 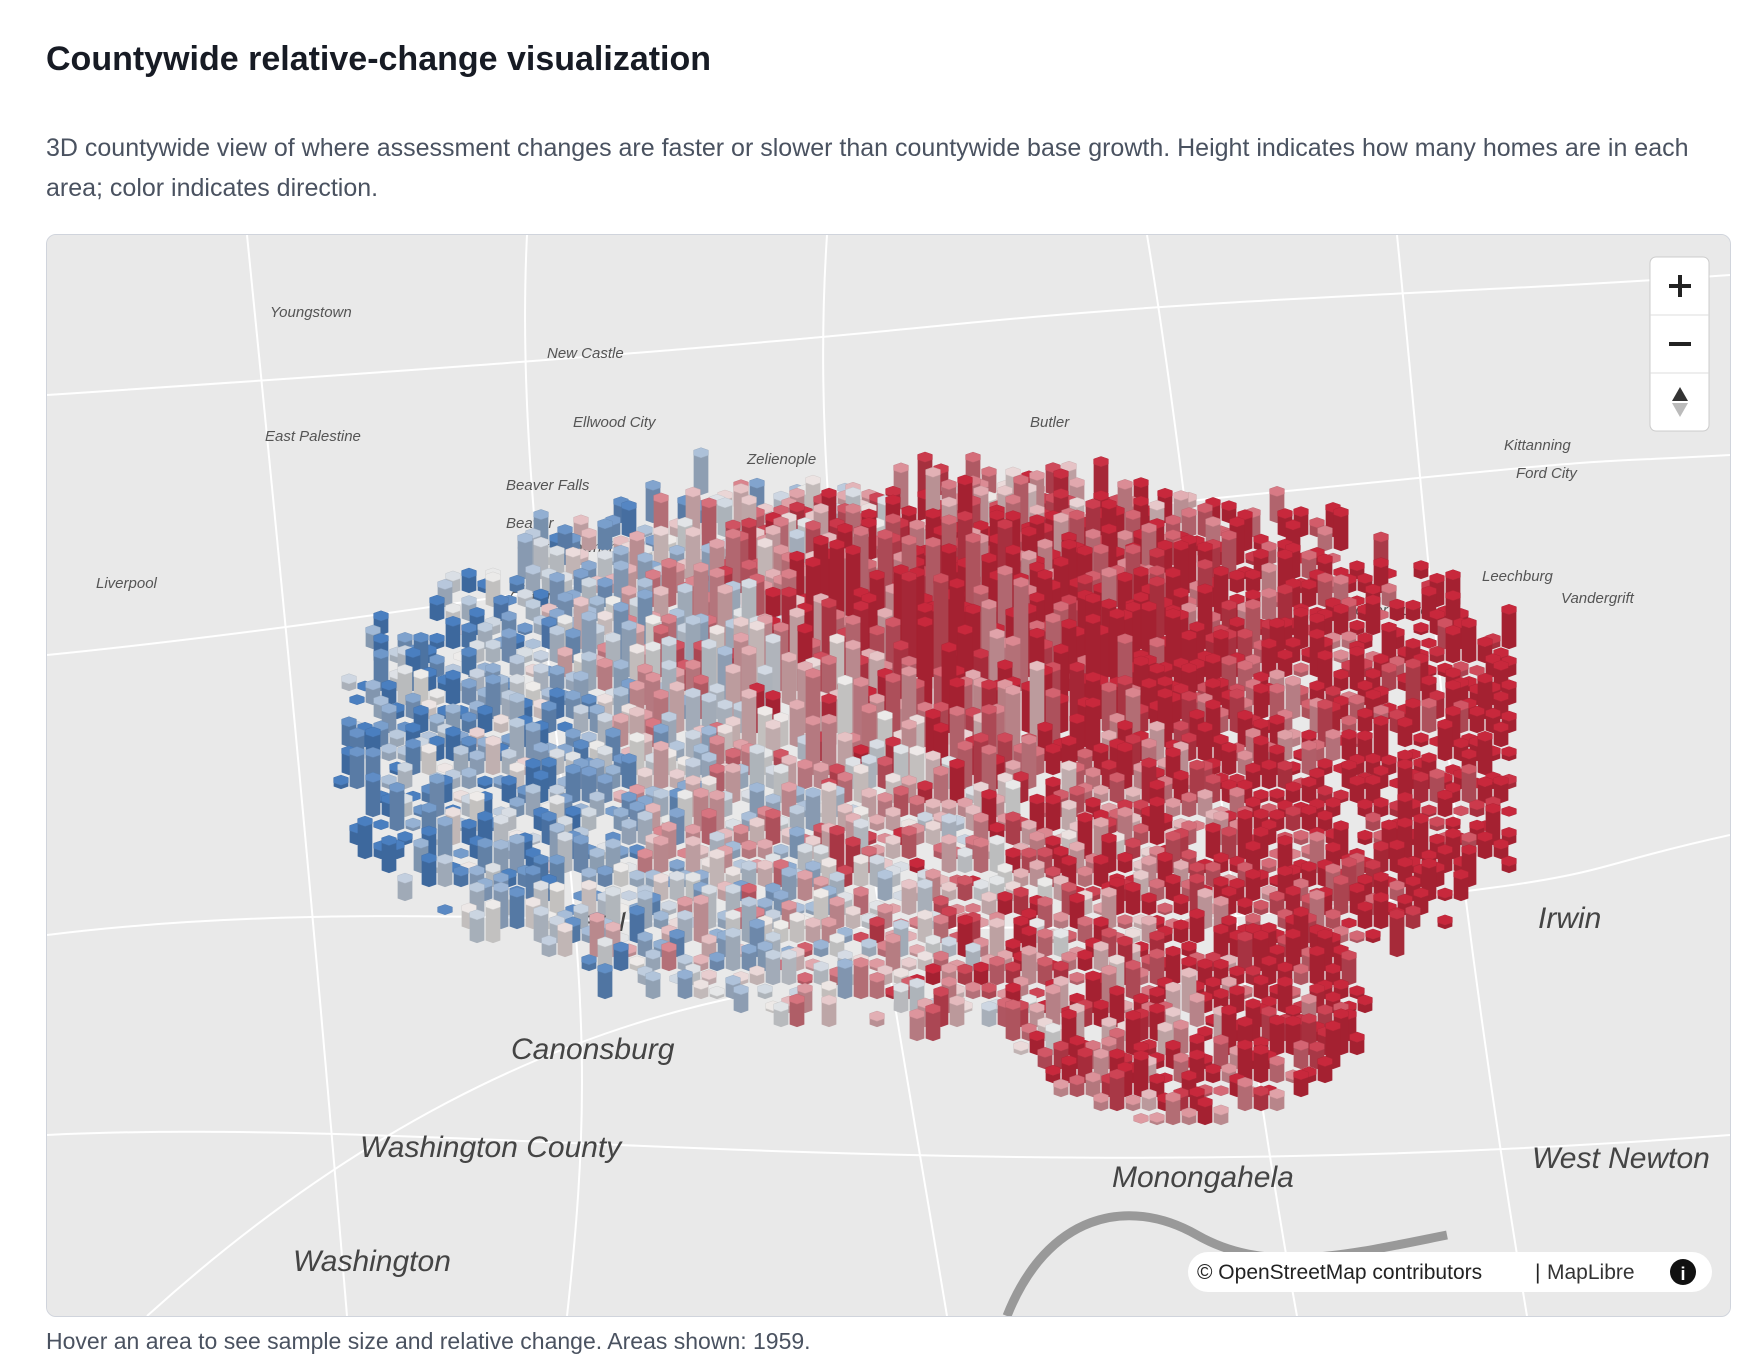 What do you see at coordinates (593, 1049) in the screenshot?
I see `place-label: Canonsburg` at bounding box center [593, 1049].